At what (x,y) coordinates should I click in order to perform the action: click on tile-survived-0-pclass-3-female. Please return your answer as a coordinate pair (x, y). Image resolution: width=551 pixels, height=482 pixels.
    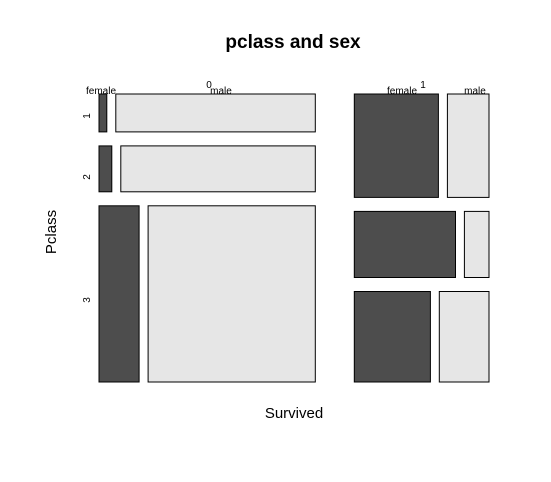
    Looking at the image, I should click on (119, 294).